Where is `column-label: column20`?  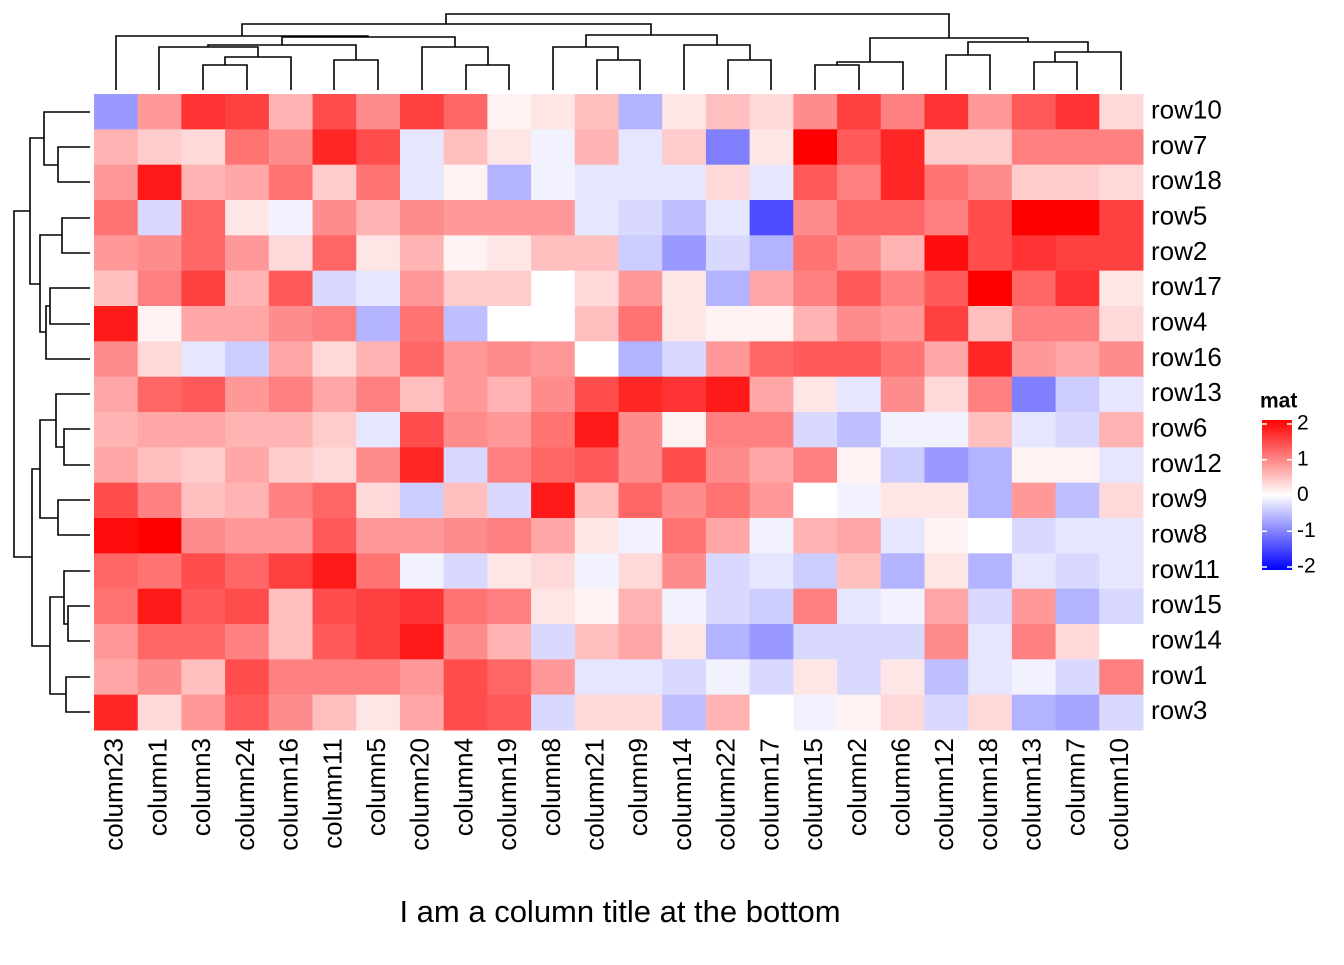 column-label: column20 is located at coordinates (420, 794).